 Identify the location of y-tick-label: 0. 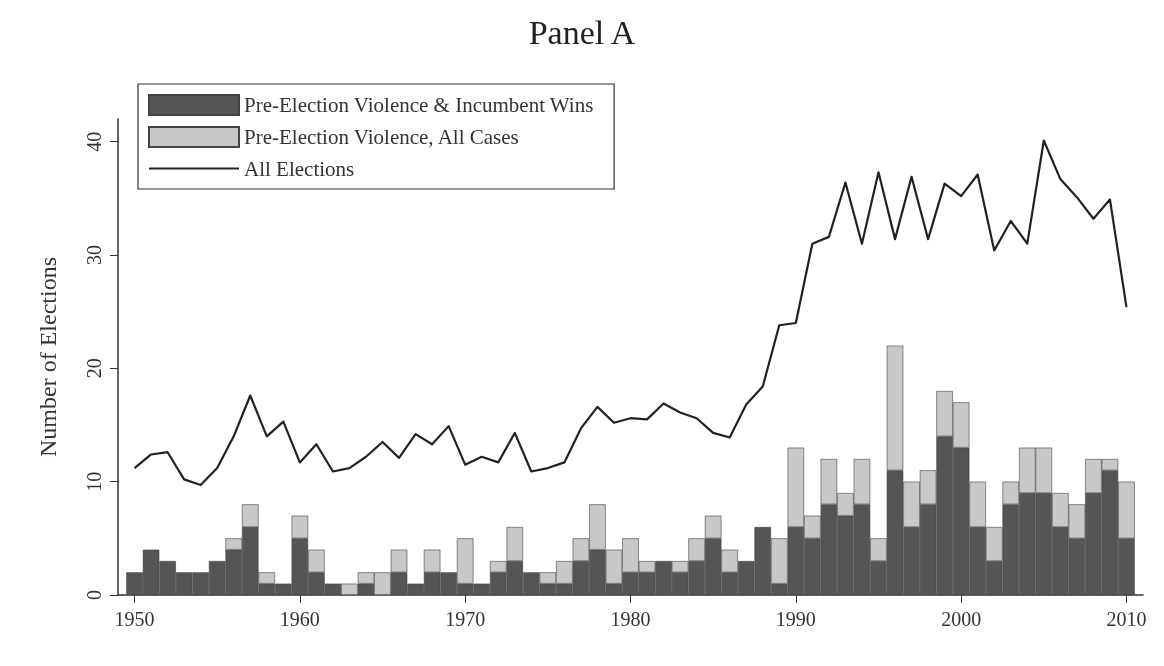
(94, 595).